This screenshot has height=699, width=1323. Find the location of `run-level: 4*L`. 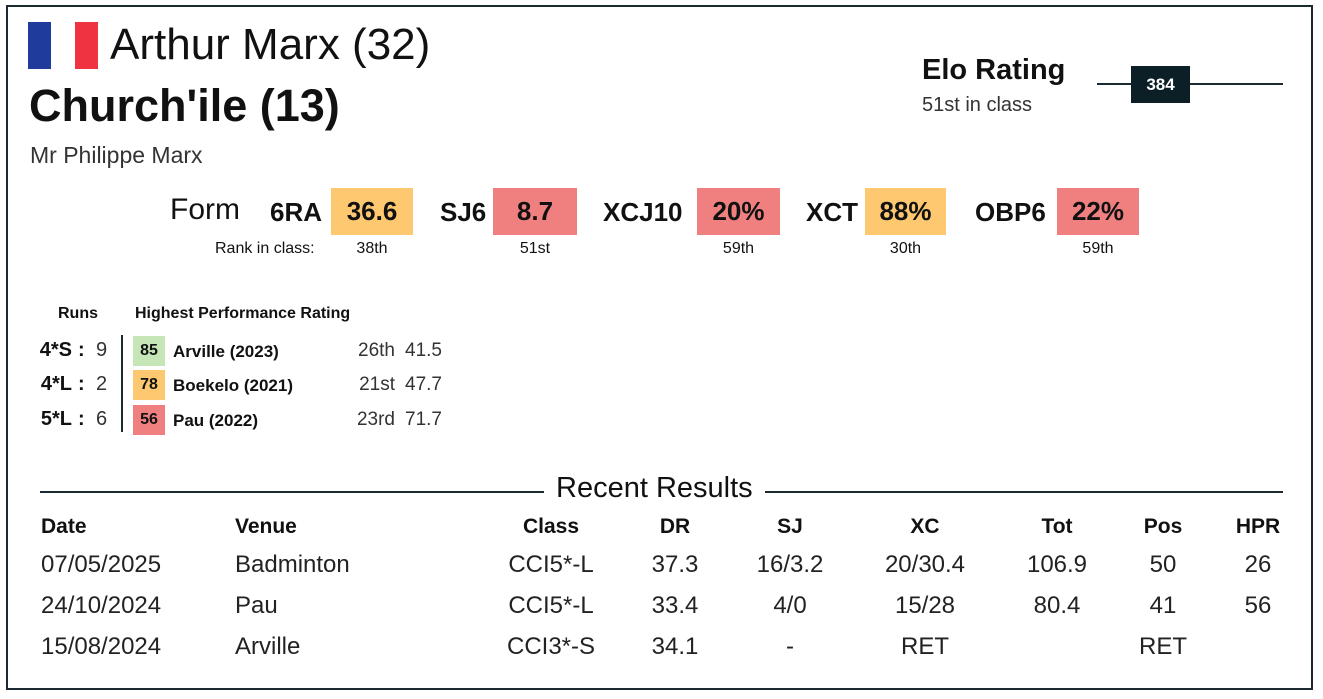

run-level: 4*L is located at coordinates (56, 384).